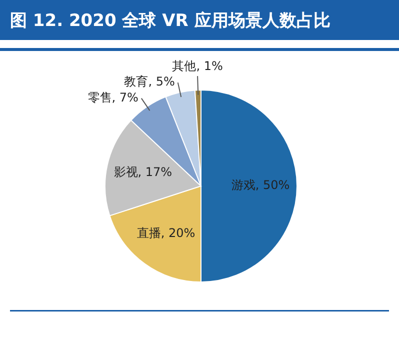  What do you see at coordinates (272, 185) in the screenshot?
I see `data-label: , 50%` at bounding box center [272, 185].